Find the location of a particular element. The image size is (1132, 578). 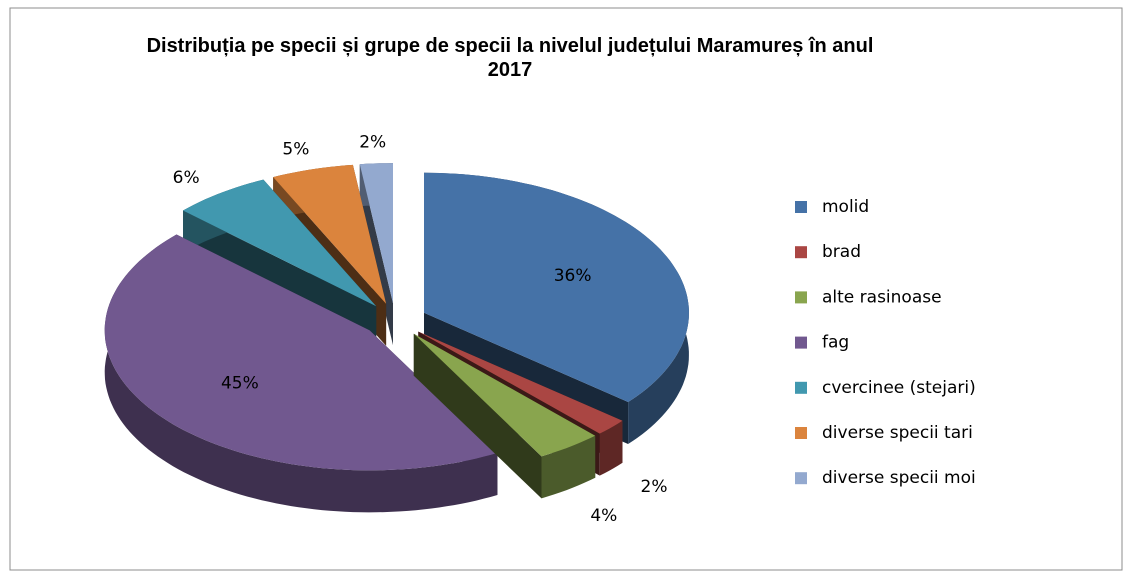

legend-label: diverse specii tari is located at coordinates (897, 433).